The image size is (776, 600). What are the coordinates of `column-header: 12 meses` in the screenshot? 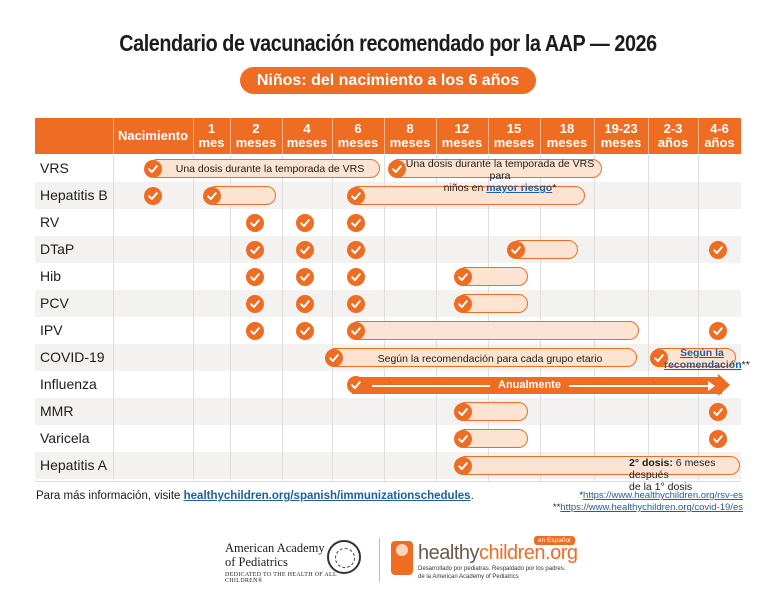 It's located at (462, 136).